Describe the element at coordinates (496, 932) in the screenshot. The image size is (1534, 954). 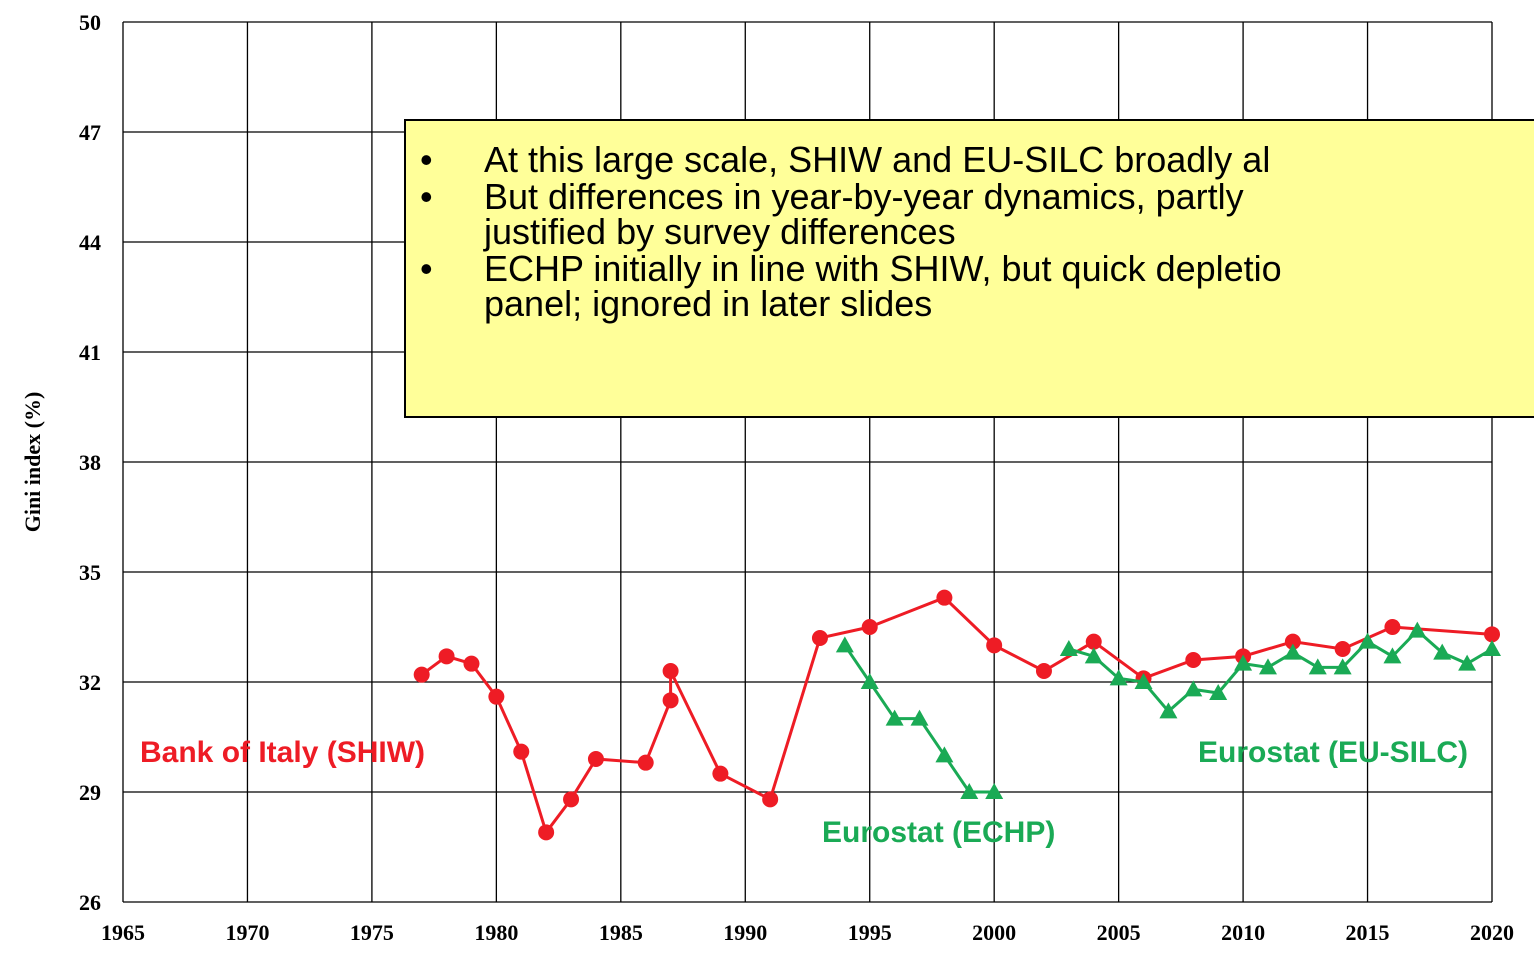
I see `x-tick-label: 1980` at that location.